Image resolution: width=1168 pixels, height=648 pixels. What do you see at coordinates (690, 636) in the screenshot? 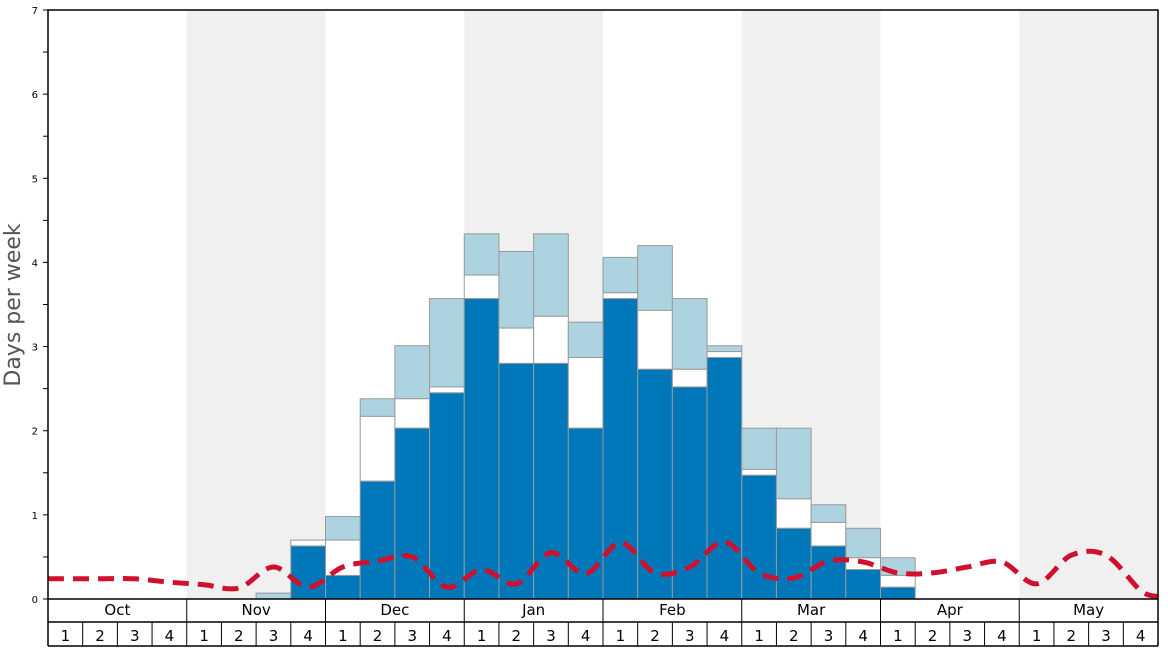
I see `week-label-feb-3: 3` at bounding box center [690, 636].